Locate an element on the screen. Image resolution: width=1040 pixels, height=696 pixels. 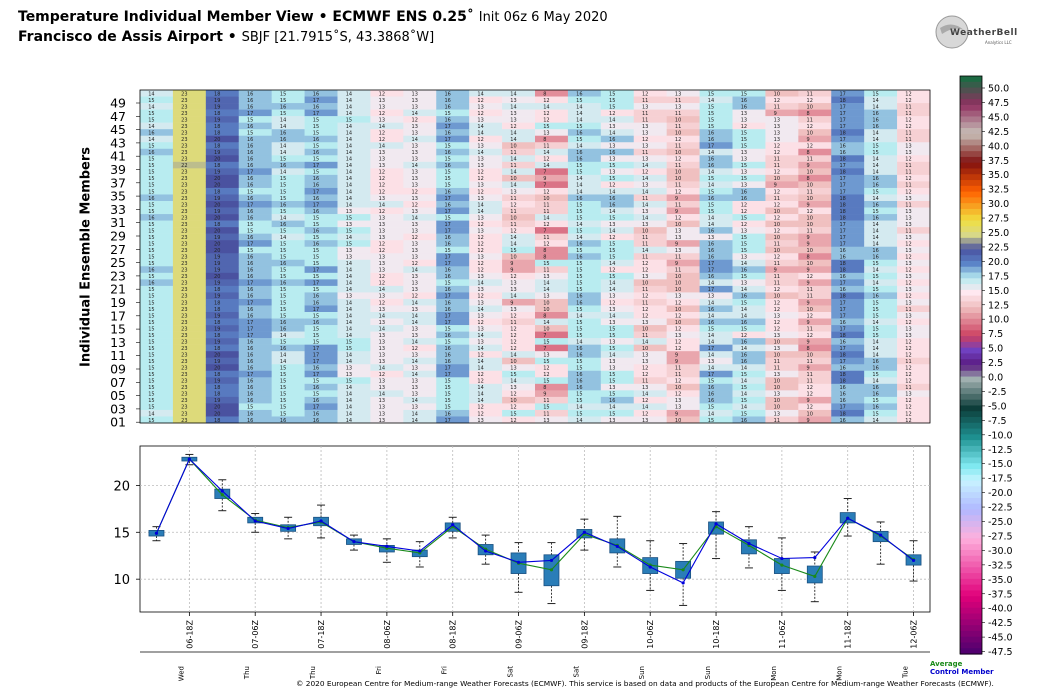
heatmap-cell-value: 9 is located at coordinates (808, 401).